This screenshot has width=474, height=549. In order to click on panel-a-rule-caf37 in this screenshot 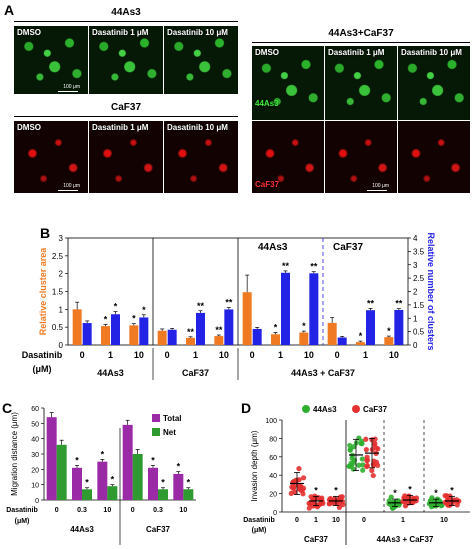, I will do `click(126, 116)`.